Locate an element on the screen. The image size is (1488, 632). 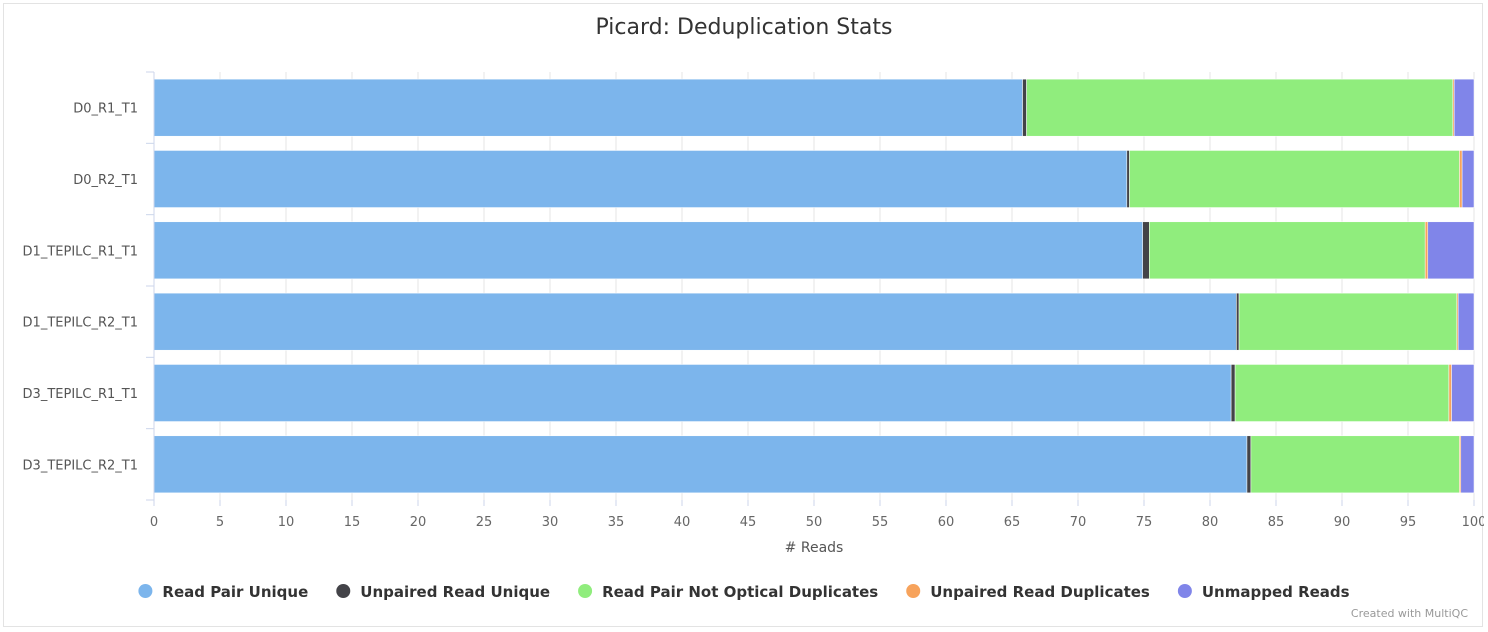
chart-title: Picard: Deduplication Stats is located at coordinates (744, 27).